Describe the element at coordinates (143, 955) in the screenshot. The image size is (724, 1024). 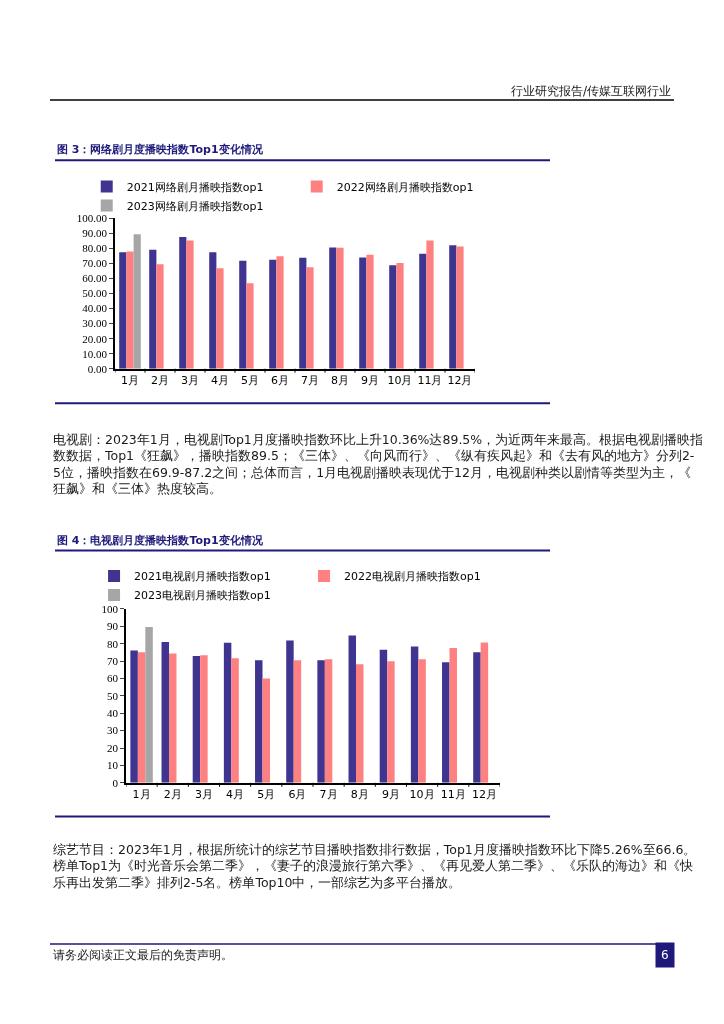
I see `text: 请务必阅读正文最后的免责声明。` at that location.